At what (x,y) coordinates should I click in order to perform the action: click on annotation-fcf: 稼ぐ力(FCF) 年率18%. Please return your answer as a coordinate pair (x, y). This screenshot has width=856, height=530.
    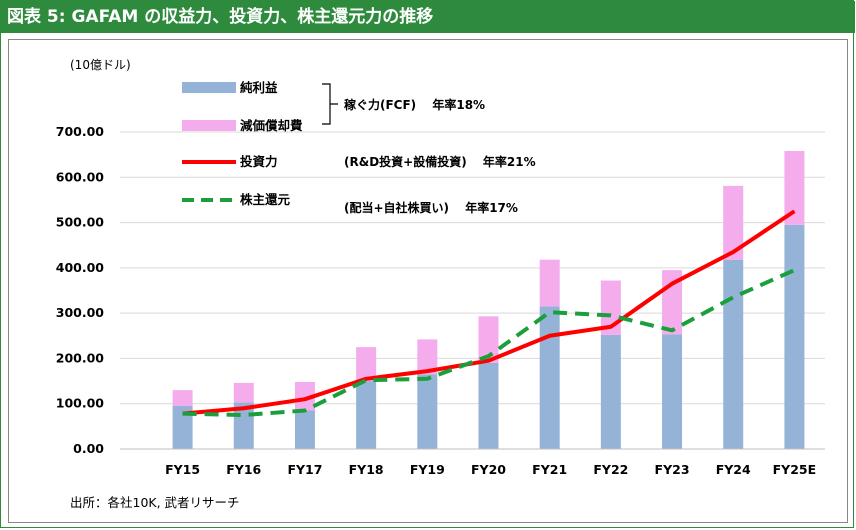
    Looking at the image, I should click on (414, 104).